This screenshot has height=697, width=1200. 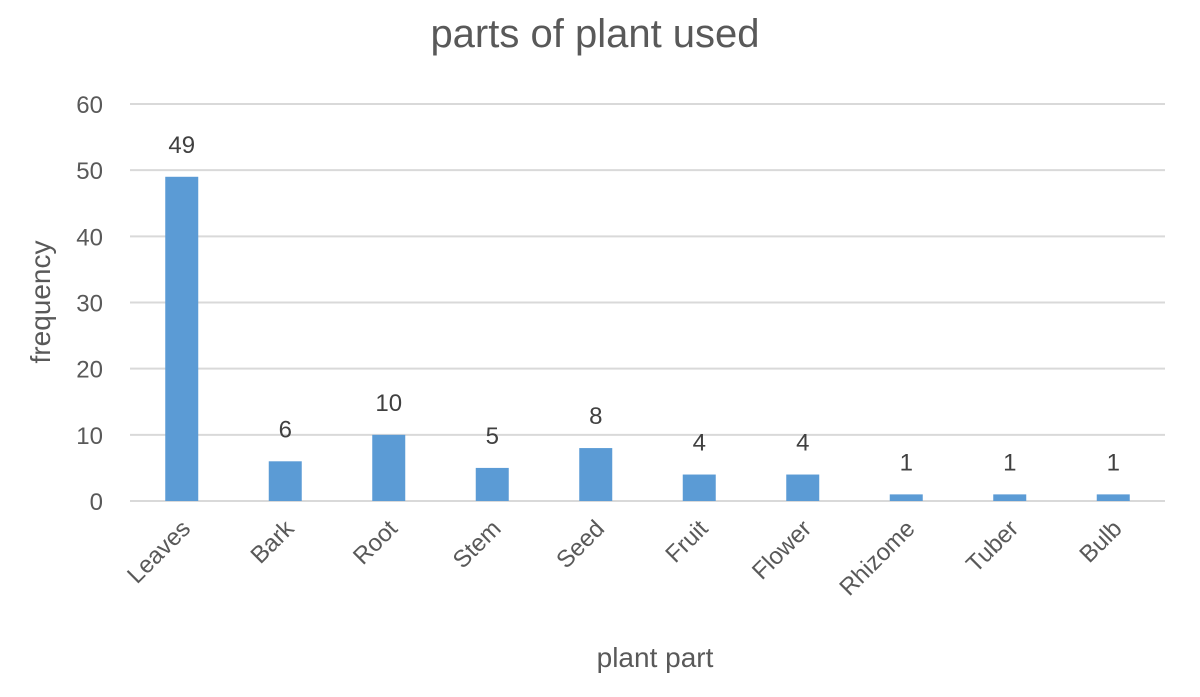 I want to click on x-tick-label-bulb: Bulb, so click(x=1100, y=541).